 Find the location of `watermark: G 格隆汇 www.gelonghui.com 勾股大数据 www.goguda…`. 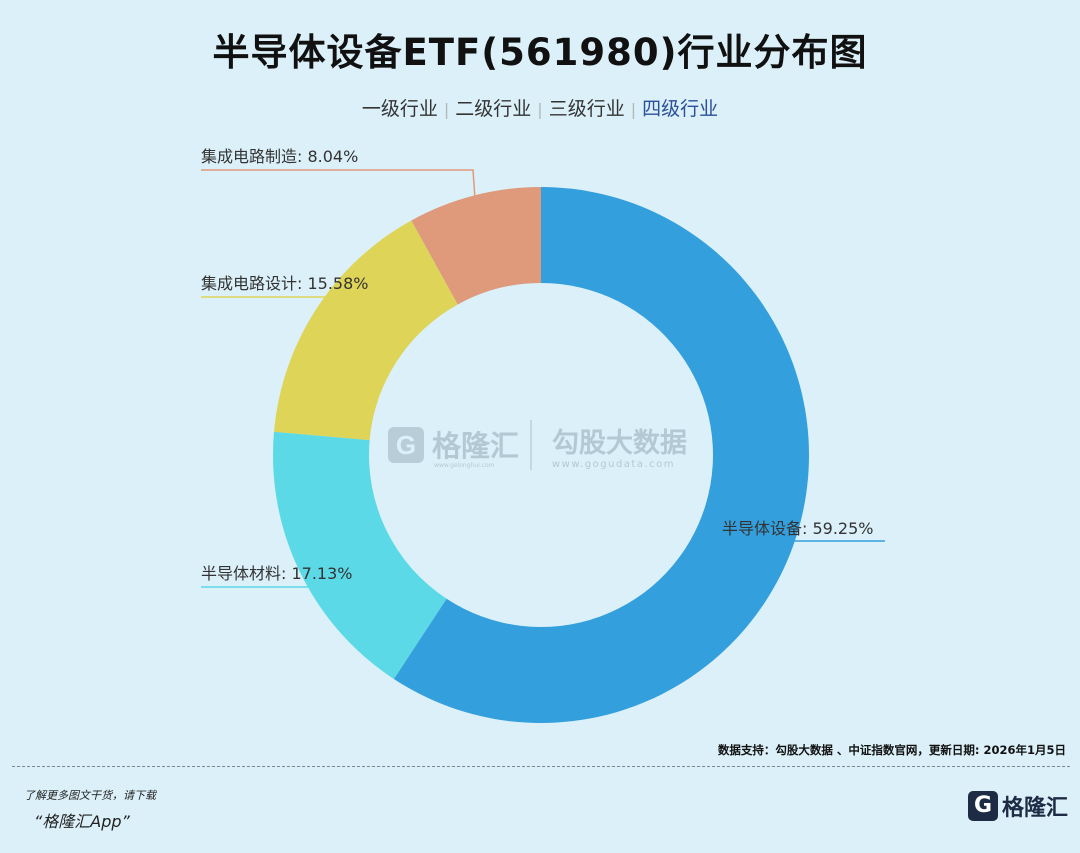

watermark: G 格隆汇 www.gelonghui.com 勾股大数据 www.goguda… is located at coordinates (537, 445).